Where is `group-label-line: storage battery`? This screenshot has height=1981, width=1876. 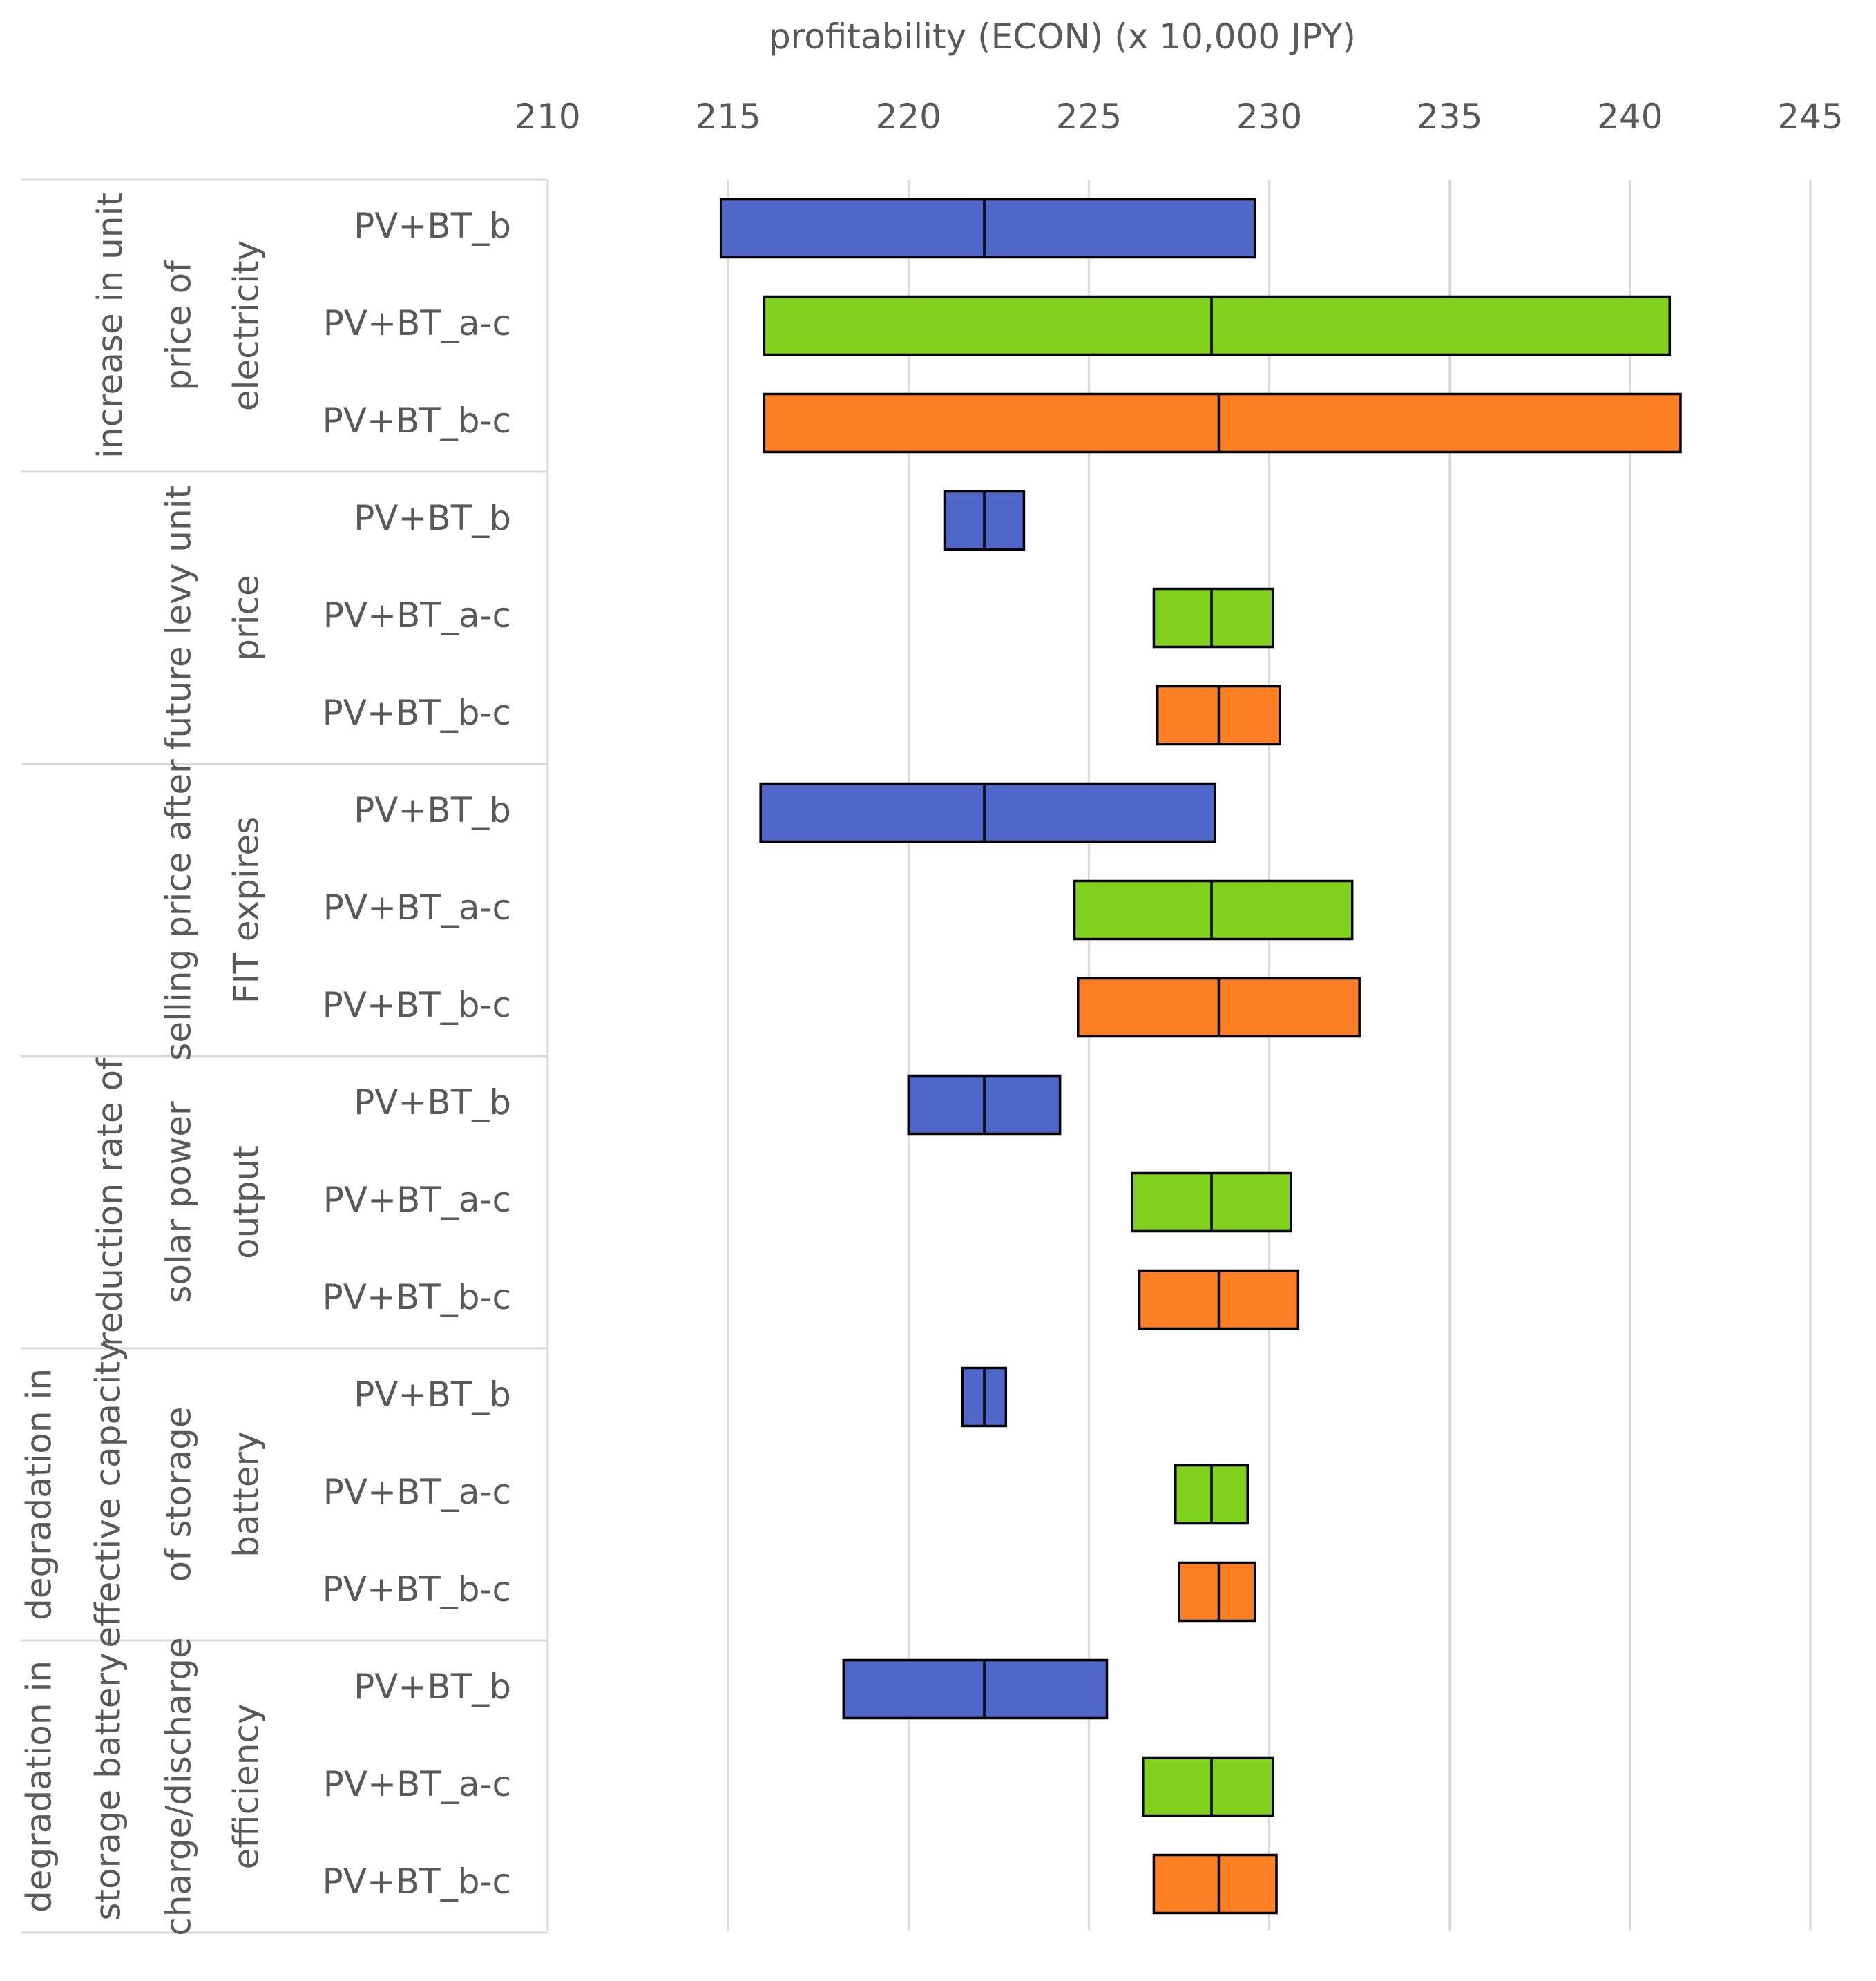 group-label-line: storage battery is located at coordinates (108, 1786).